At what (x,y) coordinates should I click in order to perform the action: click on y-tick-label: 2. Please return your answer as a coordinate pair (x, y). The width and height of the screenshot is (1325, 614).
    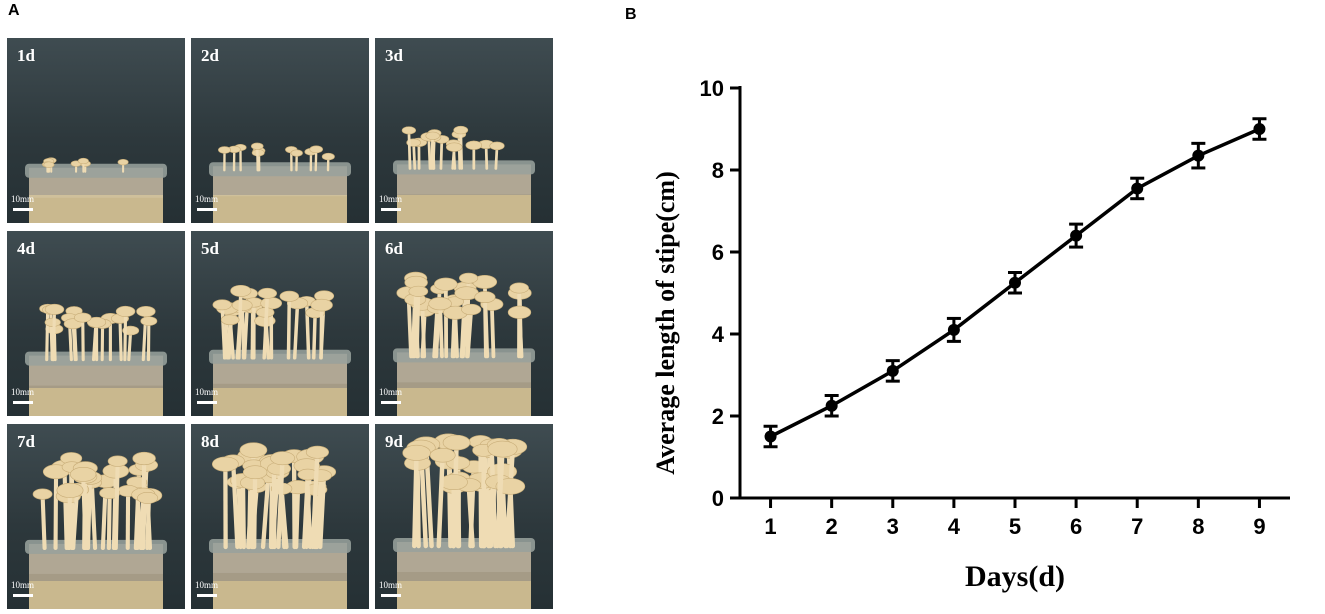
    Looking at the image, I should click on (718, 416).